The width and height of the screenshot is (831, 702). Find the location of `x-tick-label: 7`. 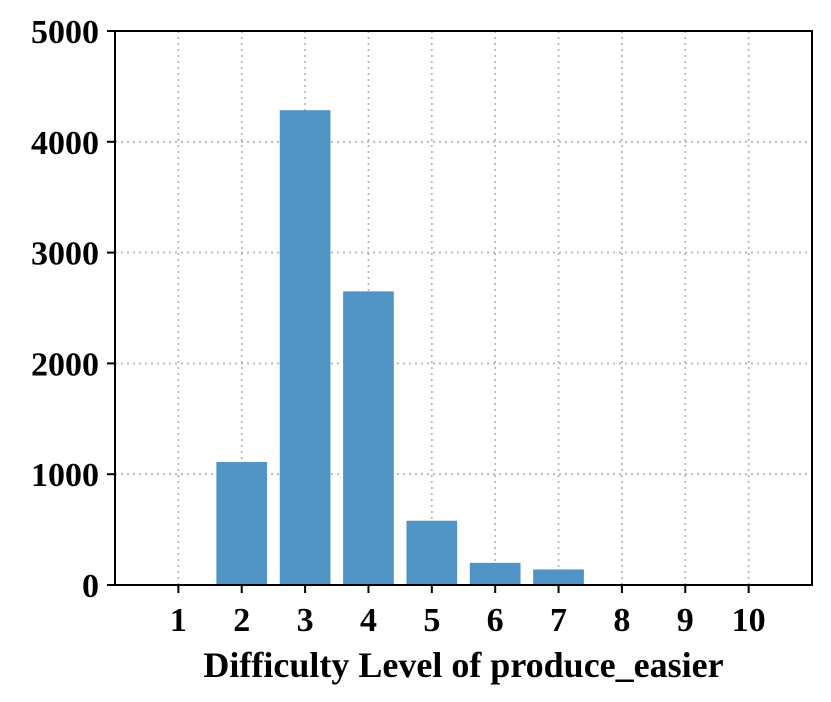

x-tick-label: 7 is located at coordinates (558, 620).